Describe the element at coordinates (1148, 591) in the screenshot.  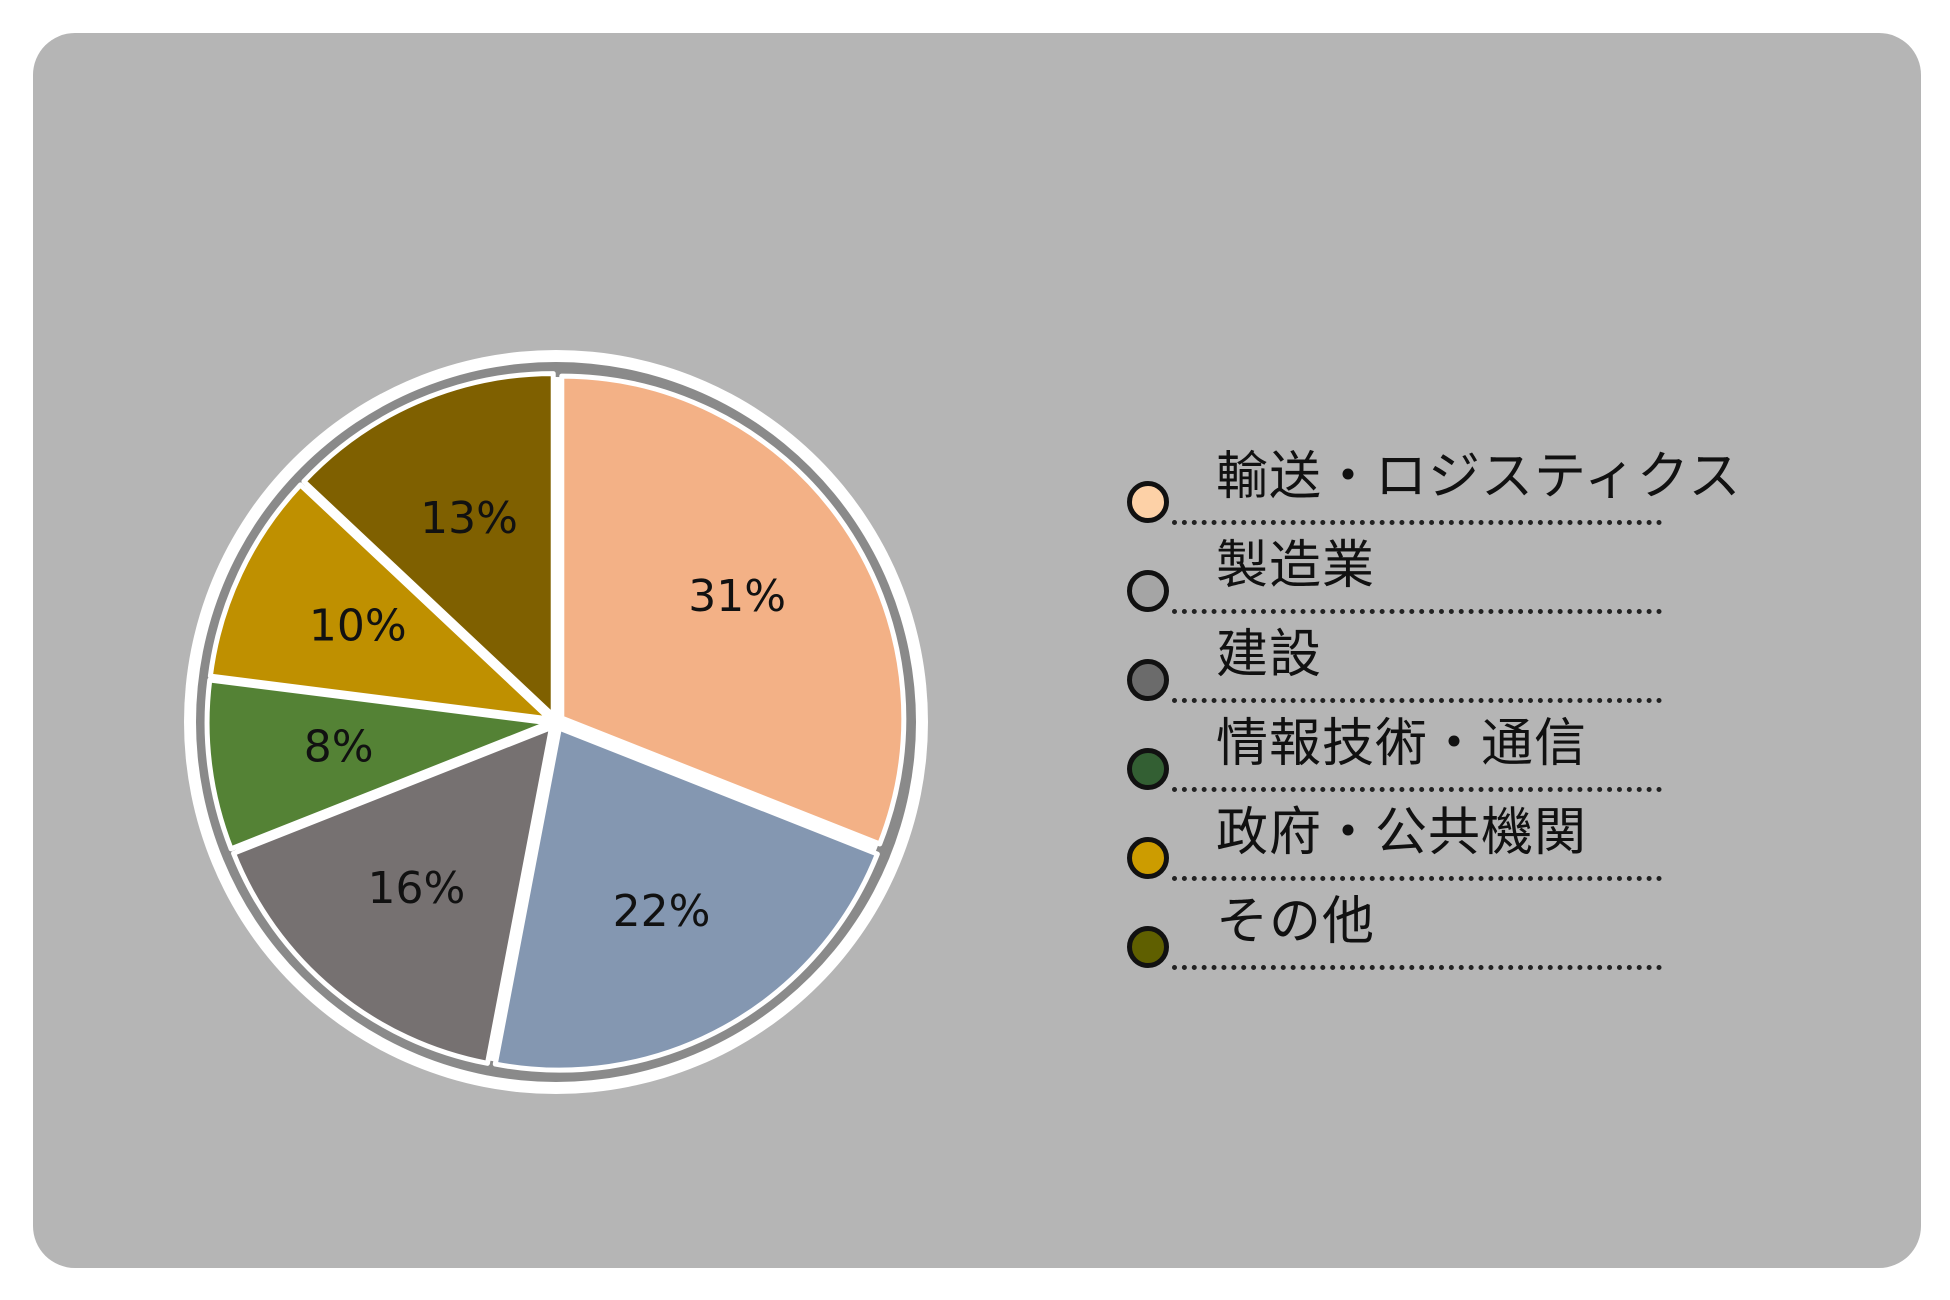
I see `legend-swatch-manufacturing` at that location.